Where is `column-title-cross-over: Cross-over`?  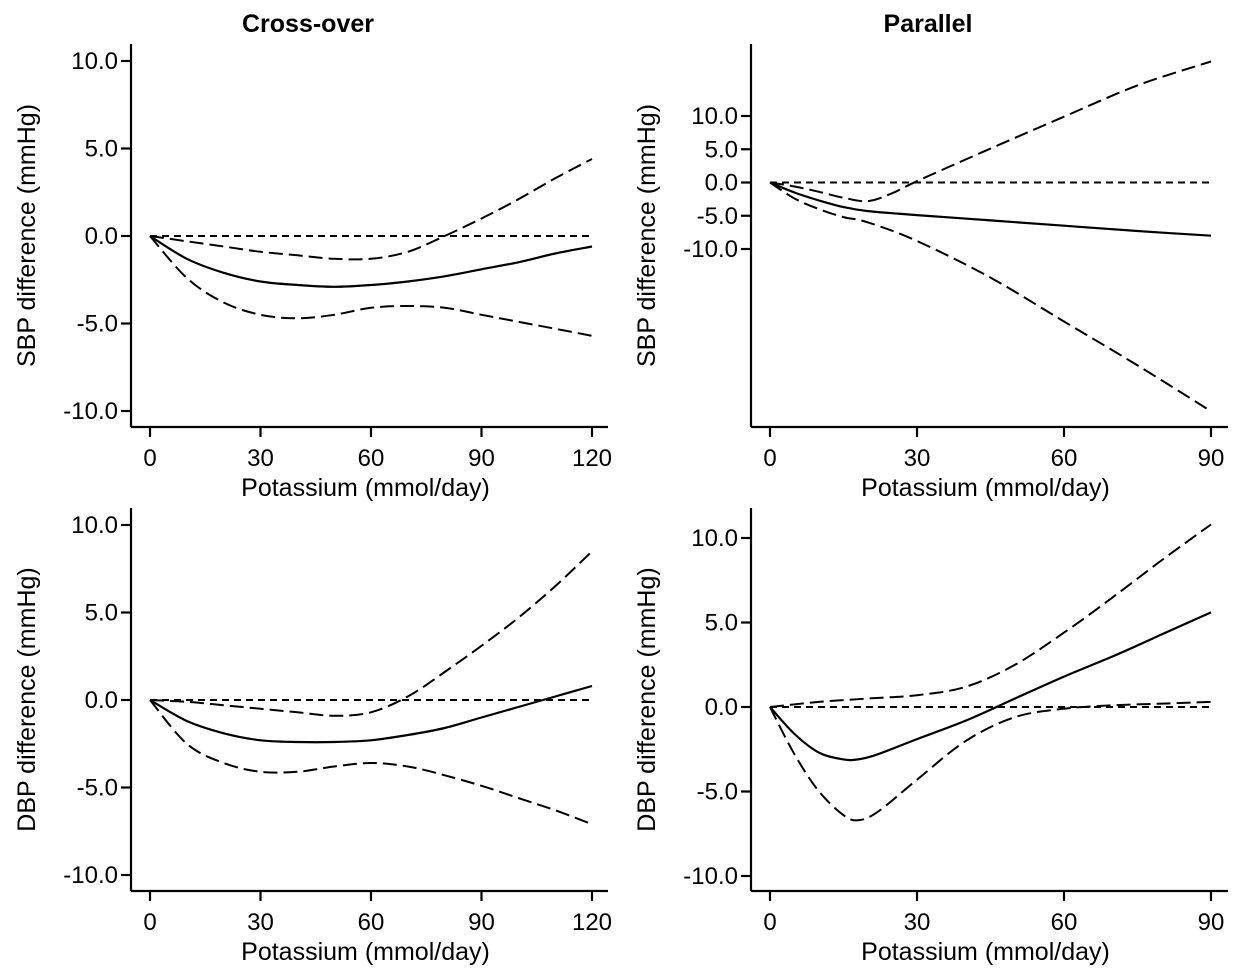 column-title-cross-over: Cross-over is located at coordinates (308, 24).